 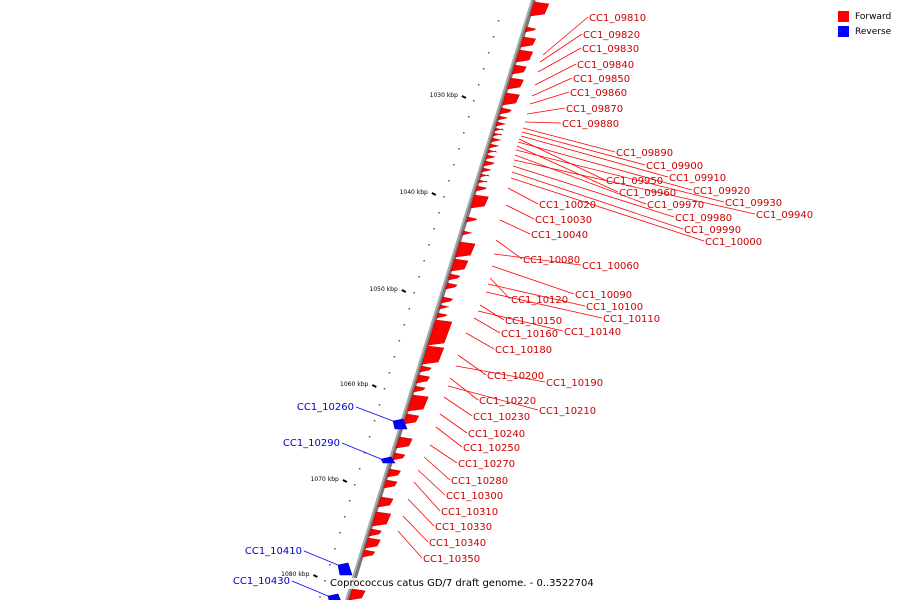 What do you see at coordinates (864, 16) in the screenshot?
I see `legend-forward: Forward` at bounding box center [864, 16].